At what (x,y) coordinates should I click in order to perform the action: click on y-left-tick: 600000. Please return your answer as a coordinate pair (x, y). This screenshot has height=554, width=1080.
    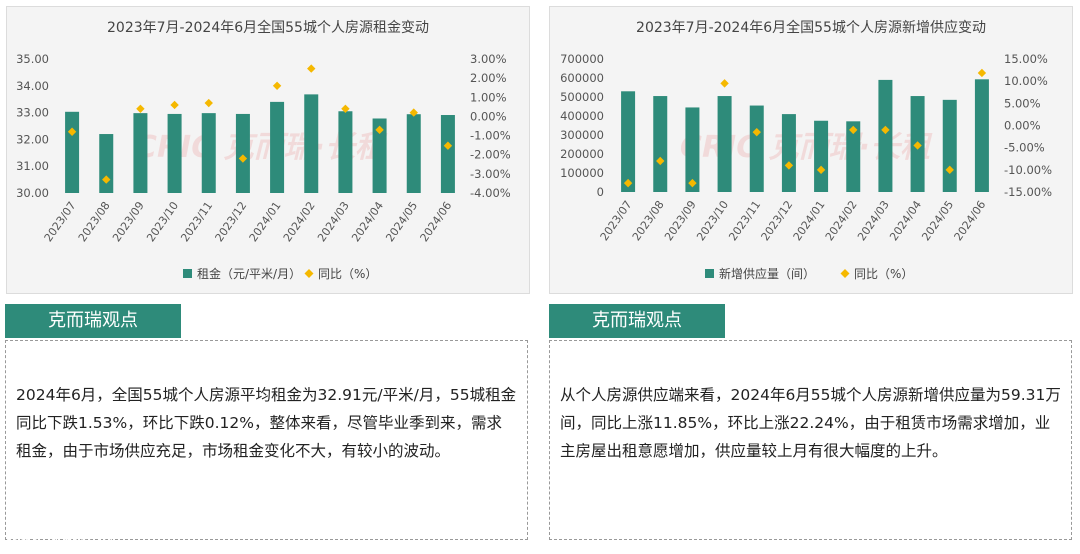
    Looking at the image, I should click on (582, 78).